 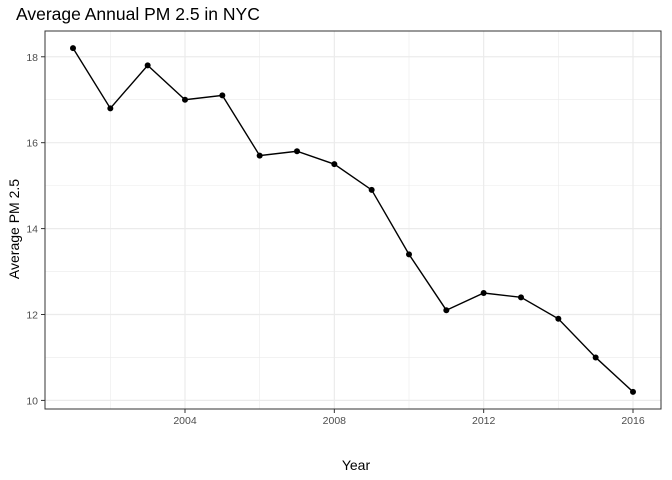 What do you see at coordinates (32, 144) in the screenshot?
I see `y-tick-label: 16` at bounding box center [32, 144].